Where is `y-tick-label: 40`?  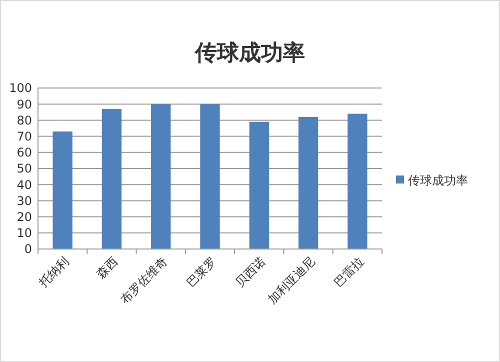
y-tick-label: 40 is located at coordinates (24, 185).